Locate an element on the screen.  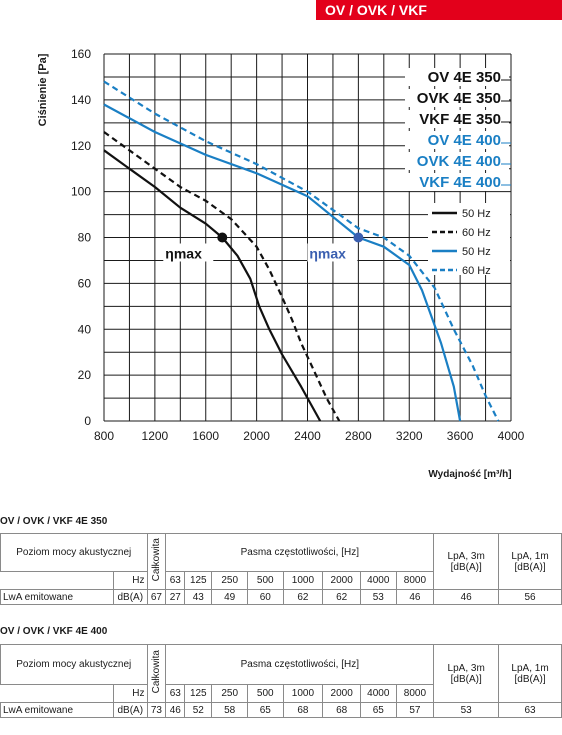
y-tick-label: 60 is located at coordinates (85, 283).